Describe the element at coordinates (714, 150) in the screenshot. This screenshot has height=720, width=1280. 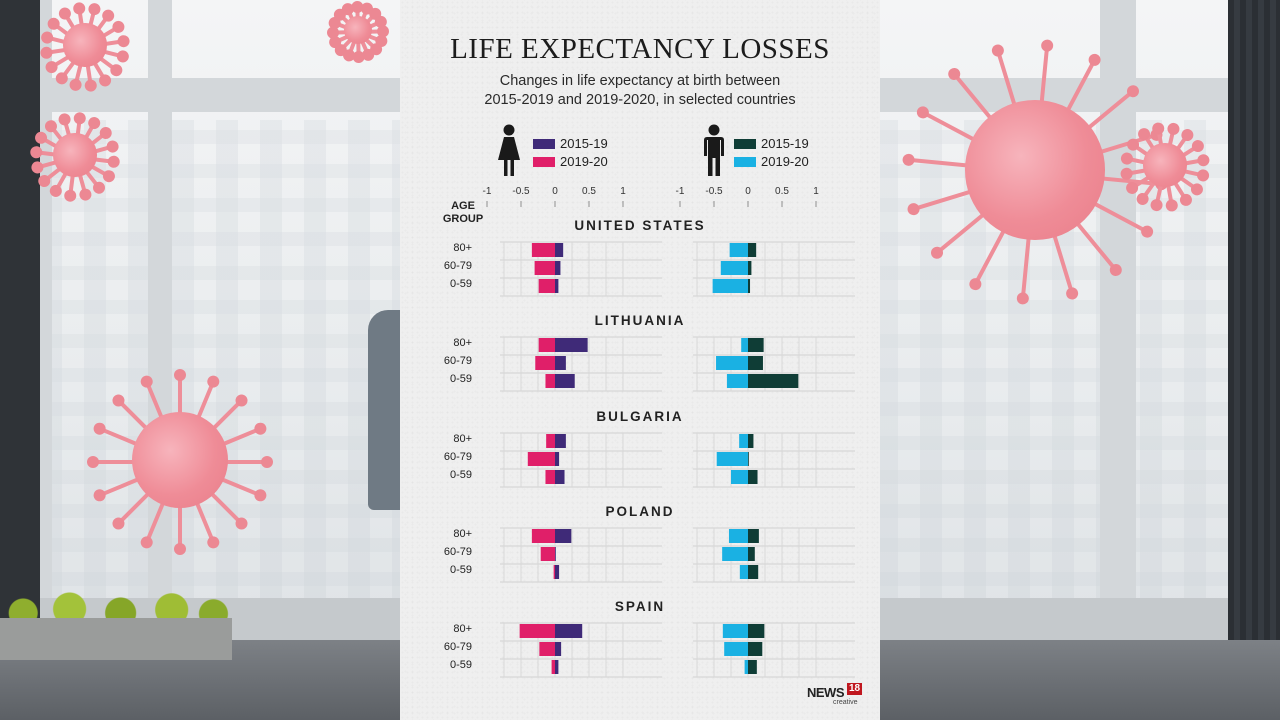
I see `man-icon` at that location.